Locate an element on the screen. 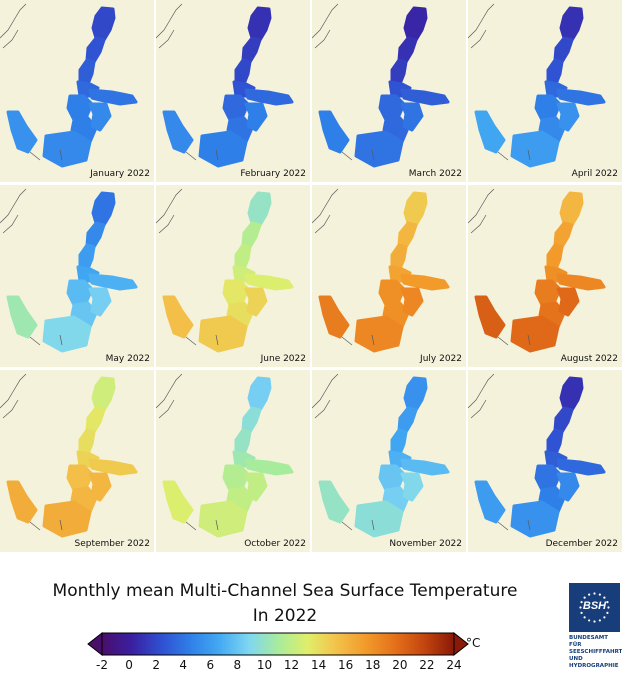 The height and width of the screenshot is (686, 622). month-panel: May 2022 is located at coordinates (77, 276).